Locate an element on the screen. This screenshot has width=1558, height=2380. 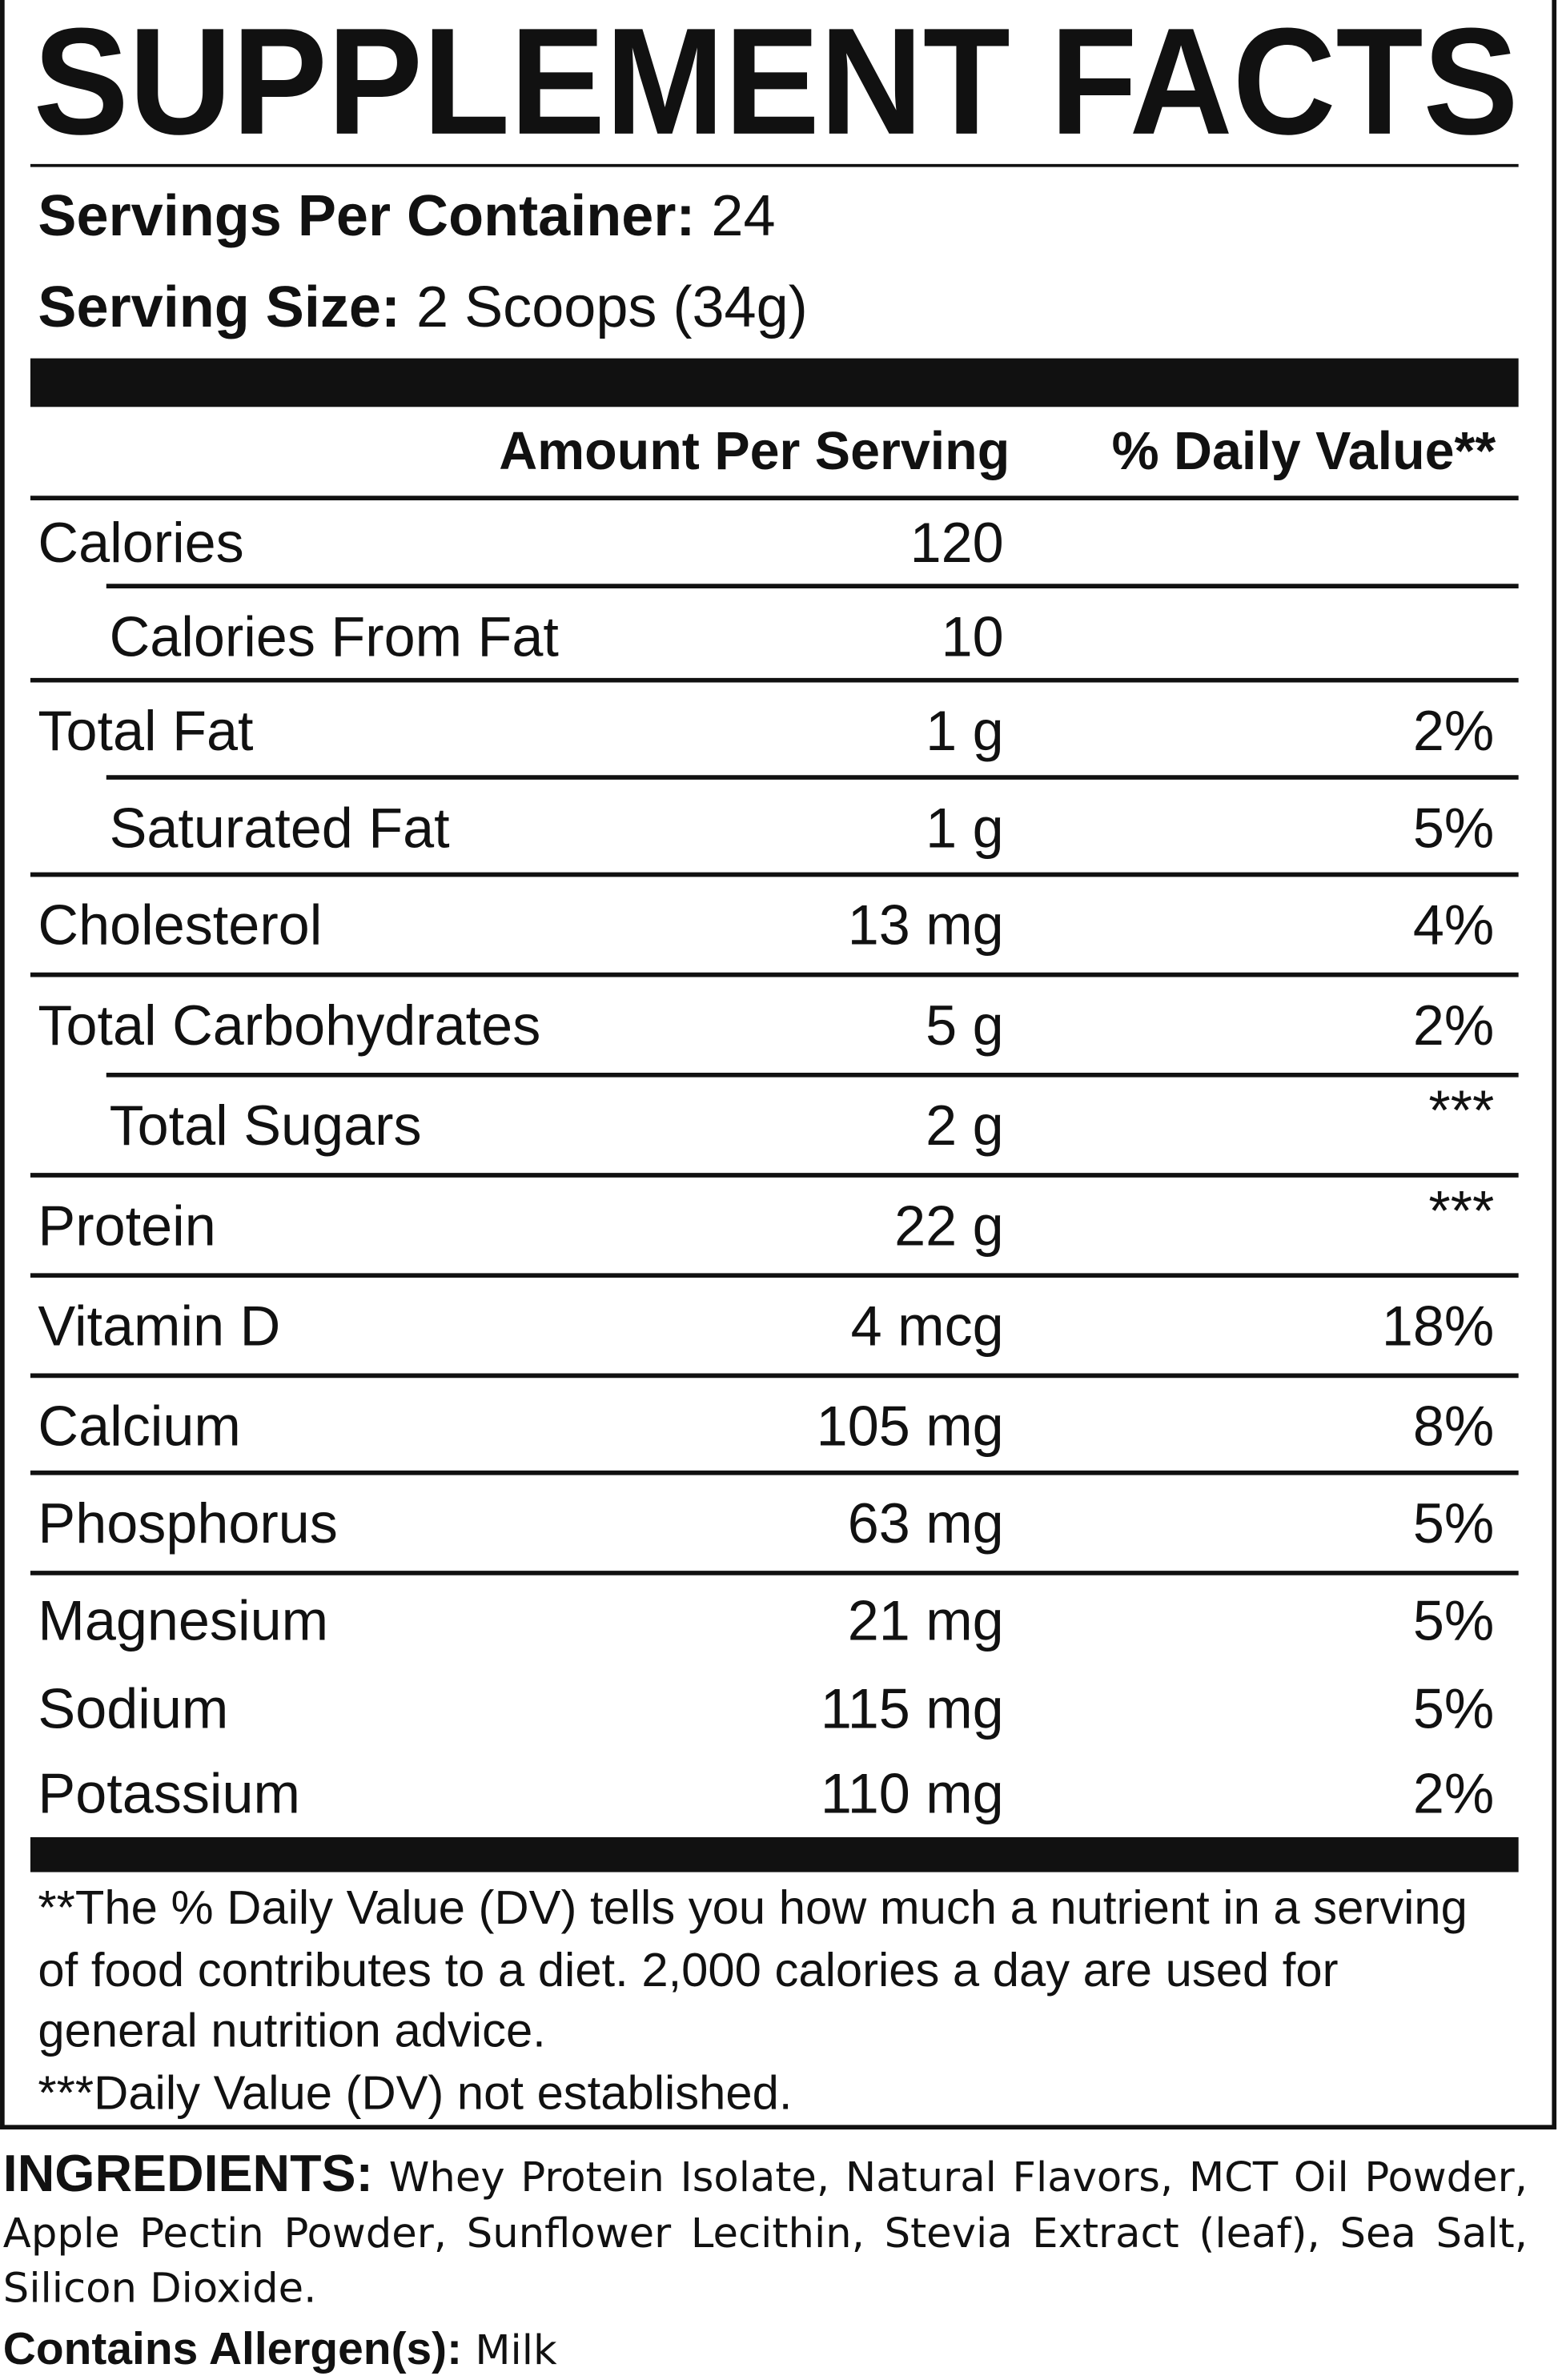
serving-size-label: Serving Size: is located at coordinates (219, 307).